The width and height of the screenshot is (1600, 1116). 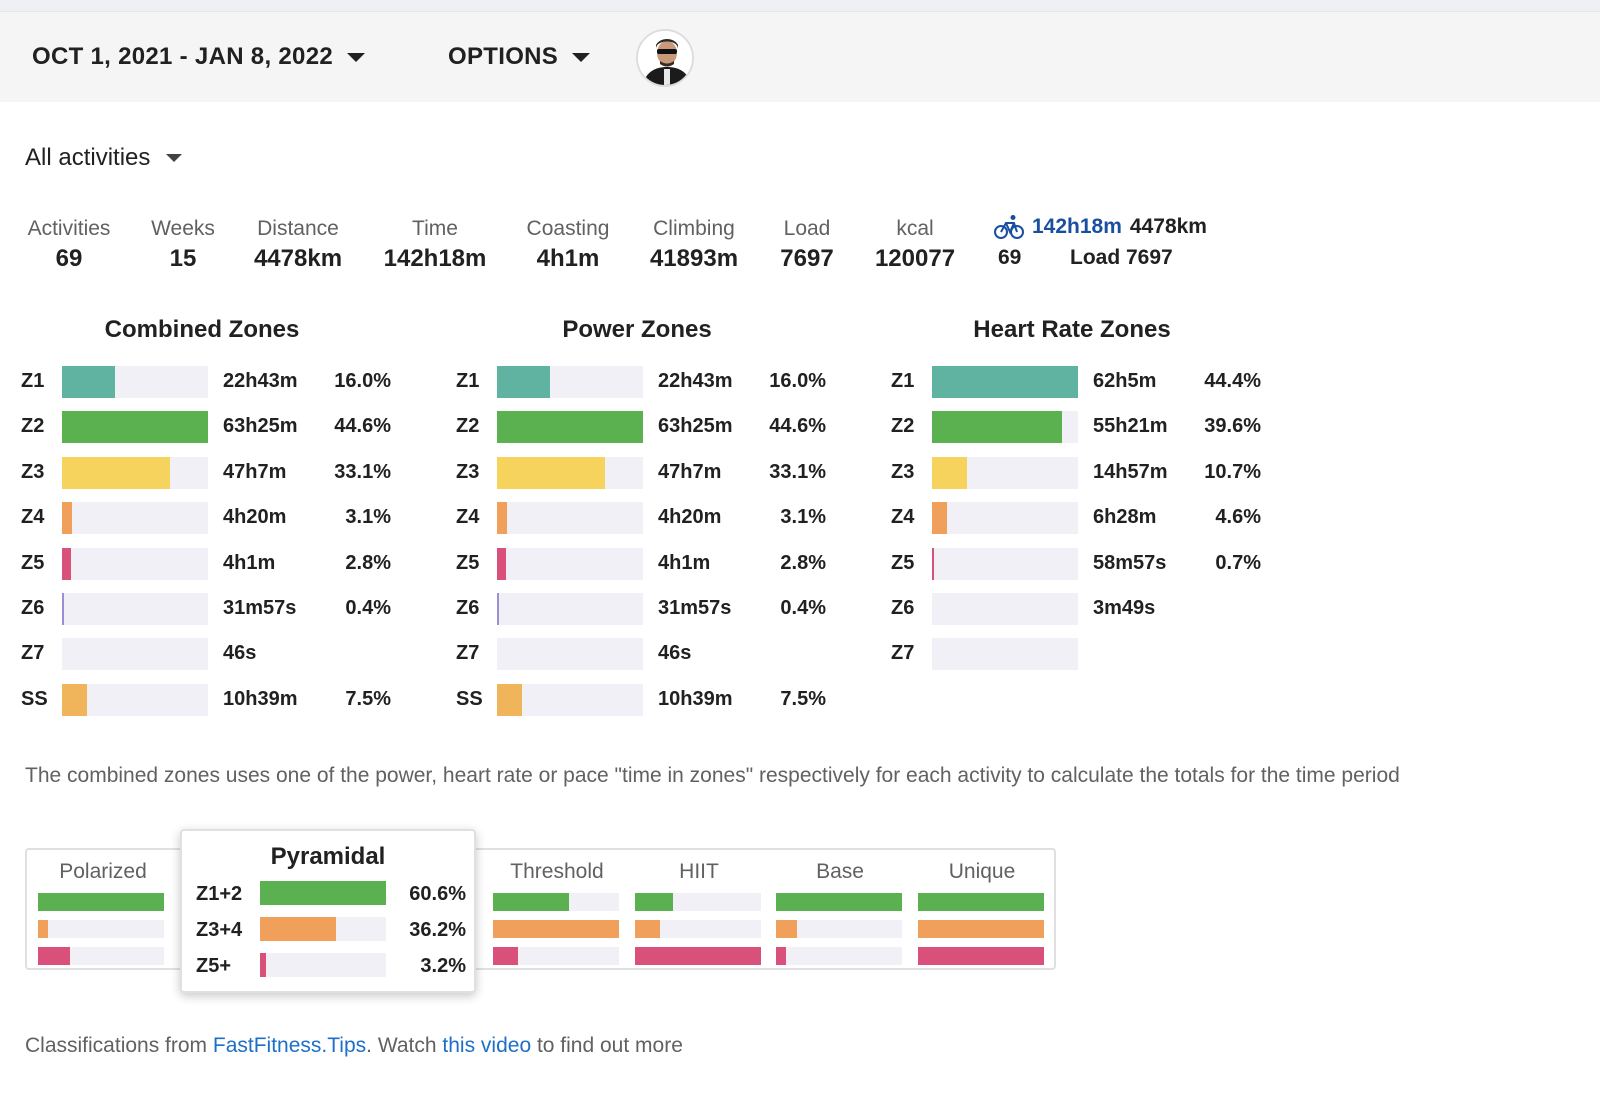 I want to click on classification-unique: Unique, so click(x=540, y=910).